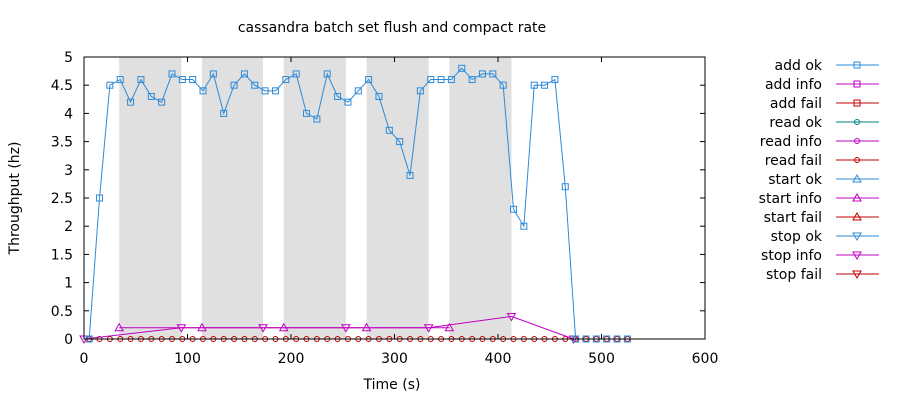 The height and width of the screenshot is (400, 900). I want to click on y-tick-label: 4, so click(68, 114).